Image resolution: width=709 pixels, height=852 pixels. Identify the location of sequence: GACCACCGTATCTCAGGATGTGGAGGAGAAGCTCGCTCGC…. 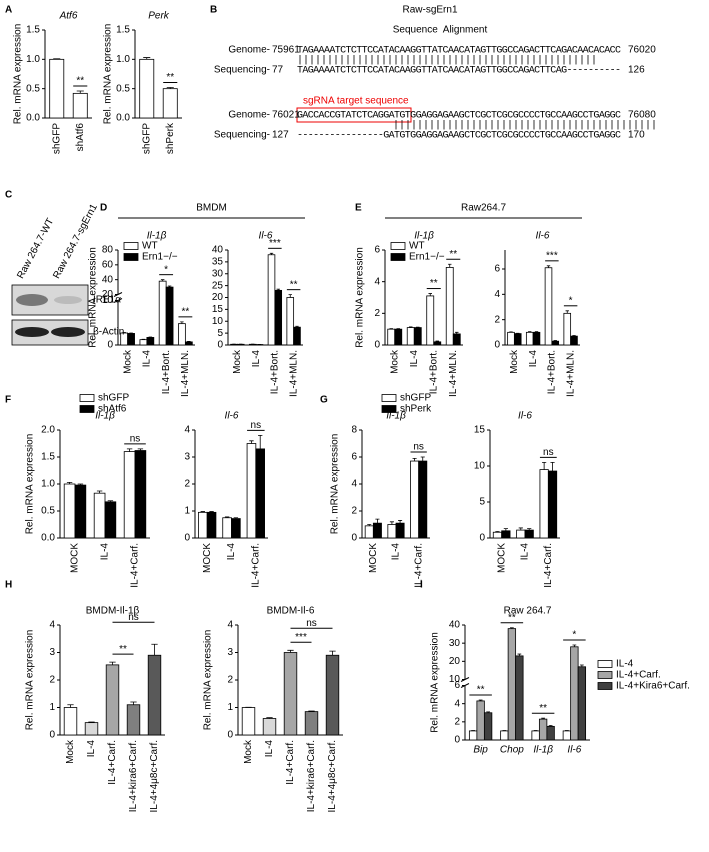
(459, 116).